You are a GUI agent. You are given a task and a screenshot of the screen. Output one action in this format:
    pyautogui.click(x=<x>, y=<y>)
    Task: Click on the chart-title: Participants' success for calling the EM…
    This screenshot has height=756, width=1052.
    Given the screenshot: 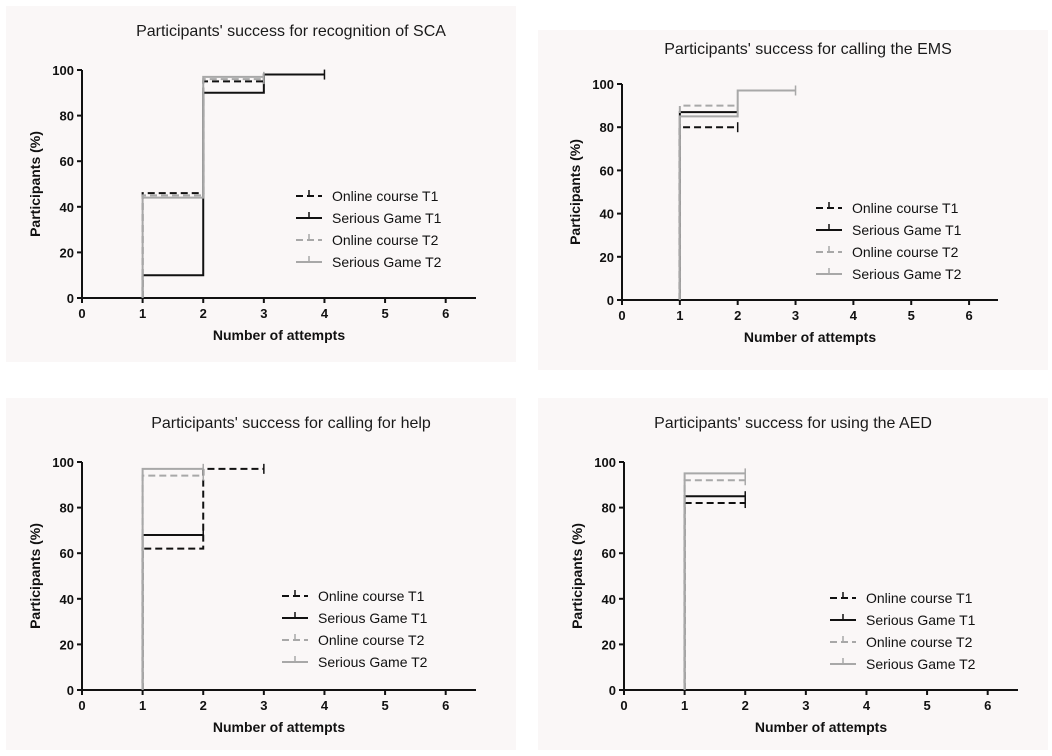 What is the action you would take?
    pyautogui.click(x=808, y=49)
    